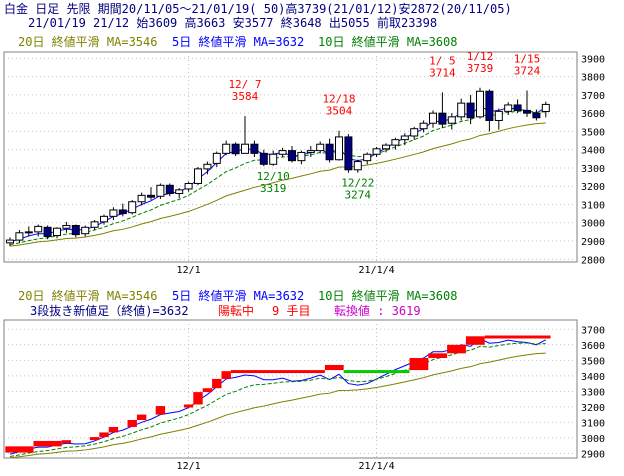 The width and height of the screenshot is (624, 476). Describe the element at coordinates (273, 176) in the screenshot. I see `annotation-date: 12/10` at that location.